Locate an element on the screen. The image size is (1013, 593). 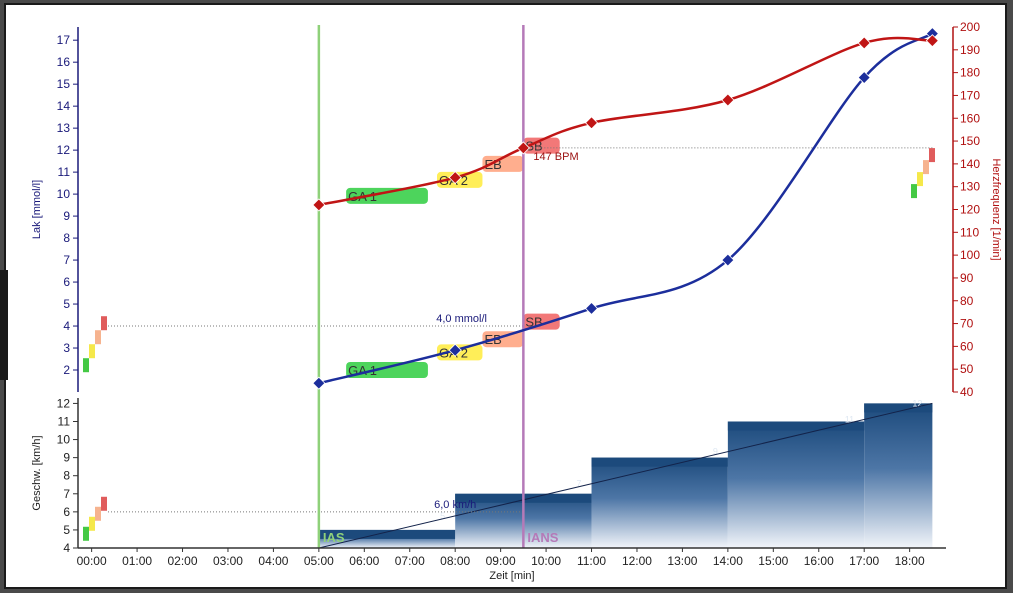
lactate-tick-label: 12 is located at coordinates (64, 150).